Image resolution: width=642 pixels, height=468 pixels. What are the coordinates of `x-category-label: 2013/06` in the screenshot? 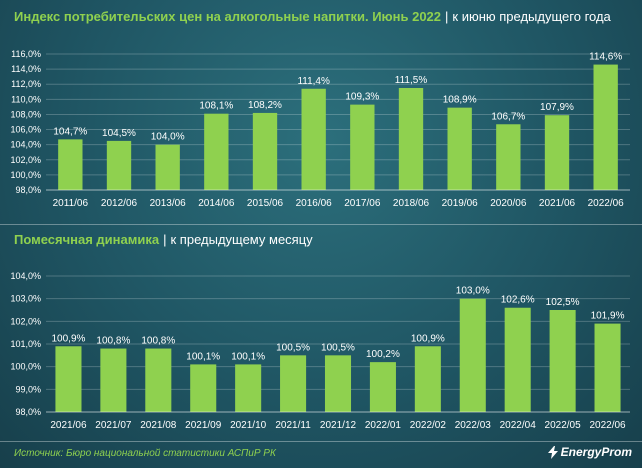 It's located at (168, 203).